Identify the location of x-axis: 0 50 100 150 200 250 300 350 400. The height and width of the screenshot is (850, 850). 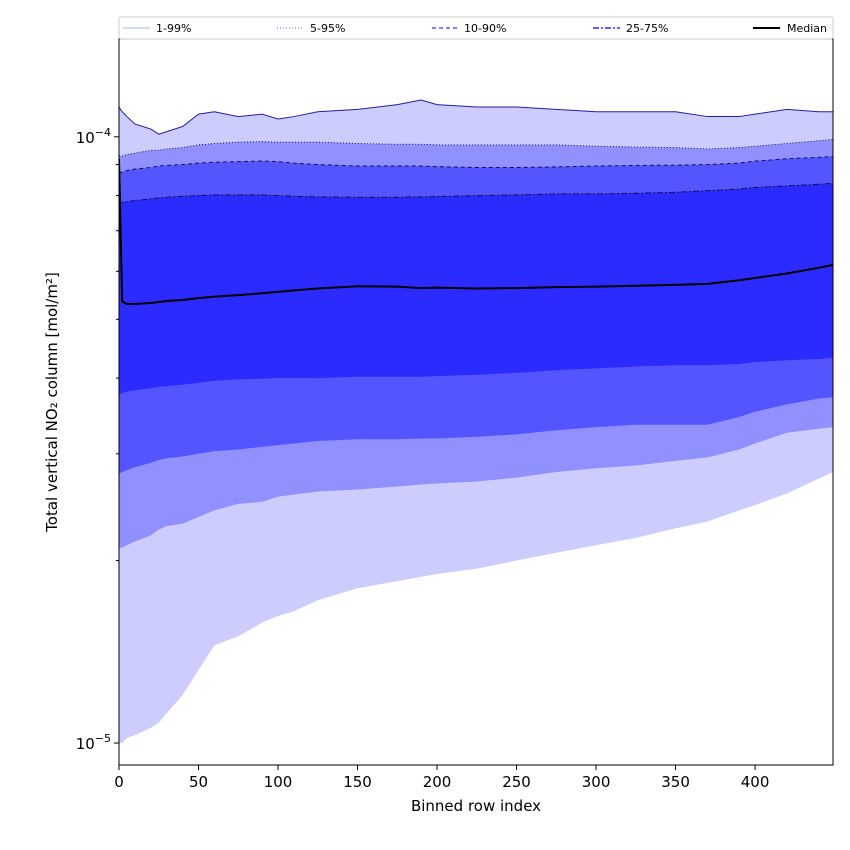
(441, 778).